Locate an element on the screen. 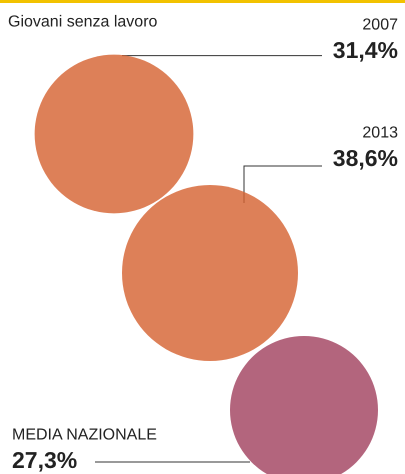 The image size is (405, 474). data-label: 38,6% is located at coordinates (365, 158).